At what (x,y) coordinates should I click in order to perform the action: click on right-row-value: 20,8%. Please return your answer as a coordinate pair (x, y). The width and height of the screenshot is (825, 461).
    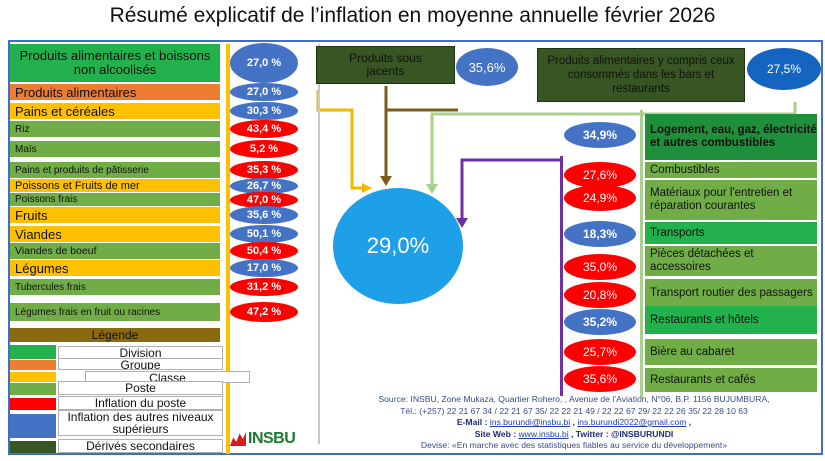
    Looking at the image, I should click on (600, 295).